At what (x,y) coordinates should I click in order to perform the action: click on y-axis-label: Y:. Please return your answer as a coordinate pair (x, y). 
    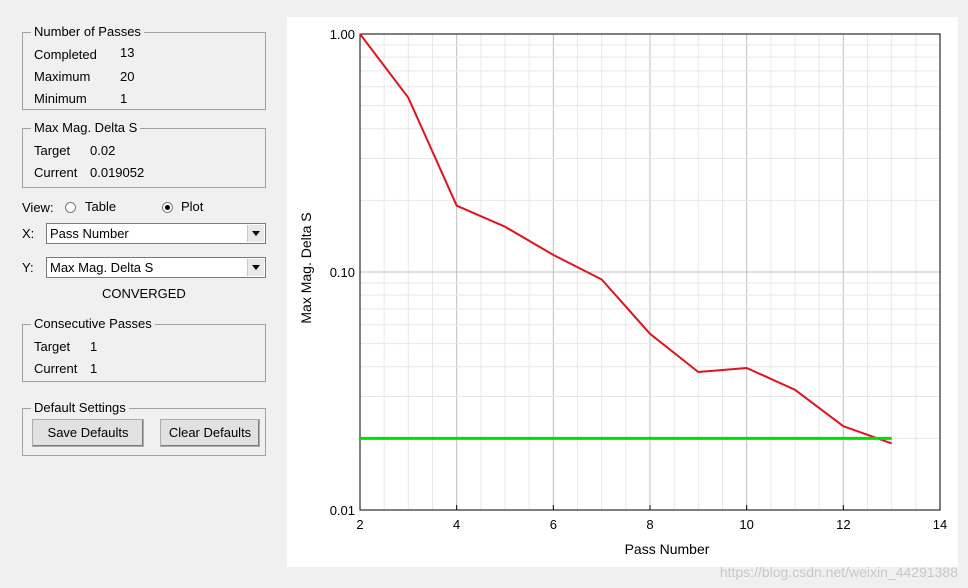
    Looking at the image, I should click on (28, 267).